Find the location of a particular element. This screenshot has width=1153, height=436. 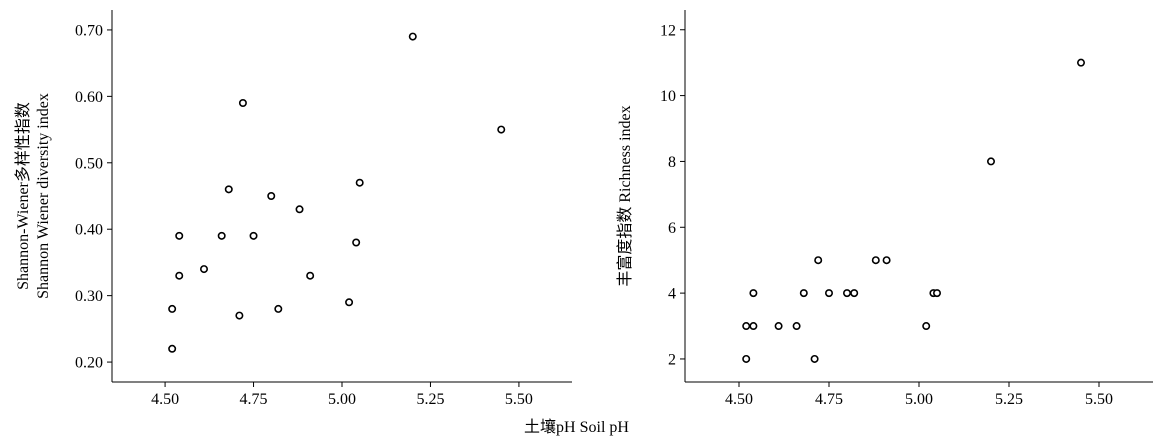

y-tick-label: 8 is located at coordinates (672, 162).